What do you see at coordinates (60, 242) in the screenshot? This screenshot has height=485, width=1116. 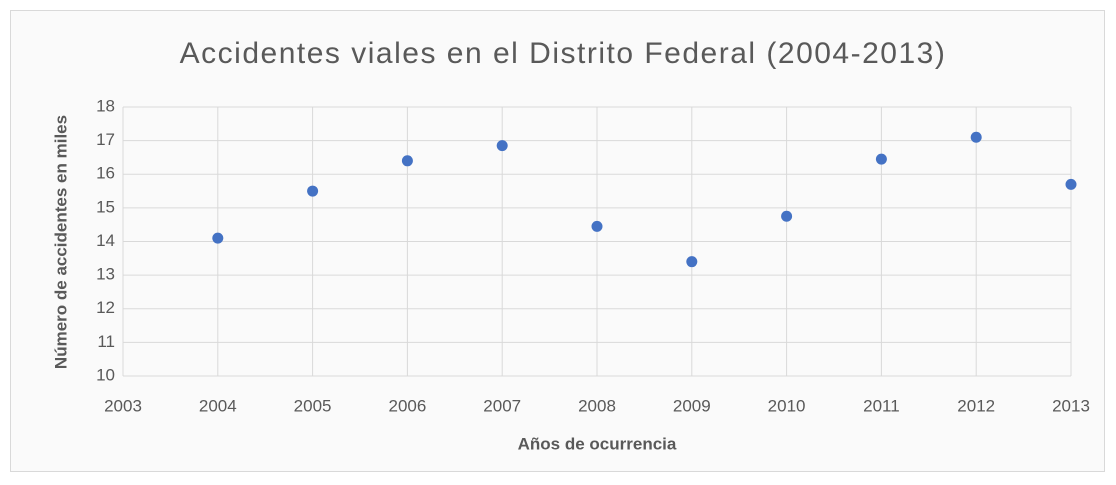 I see `y-axis-label: Número de accidentes en miles` at bounding box center [60, 242].